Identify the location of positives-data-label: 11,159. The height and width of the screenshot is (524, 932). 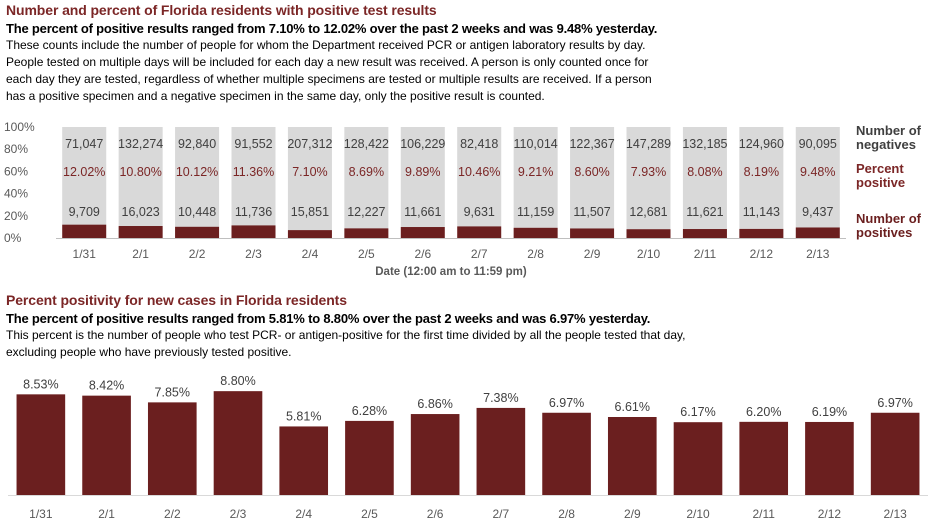
(535, 212).